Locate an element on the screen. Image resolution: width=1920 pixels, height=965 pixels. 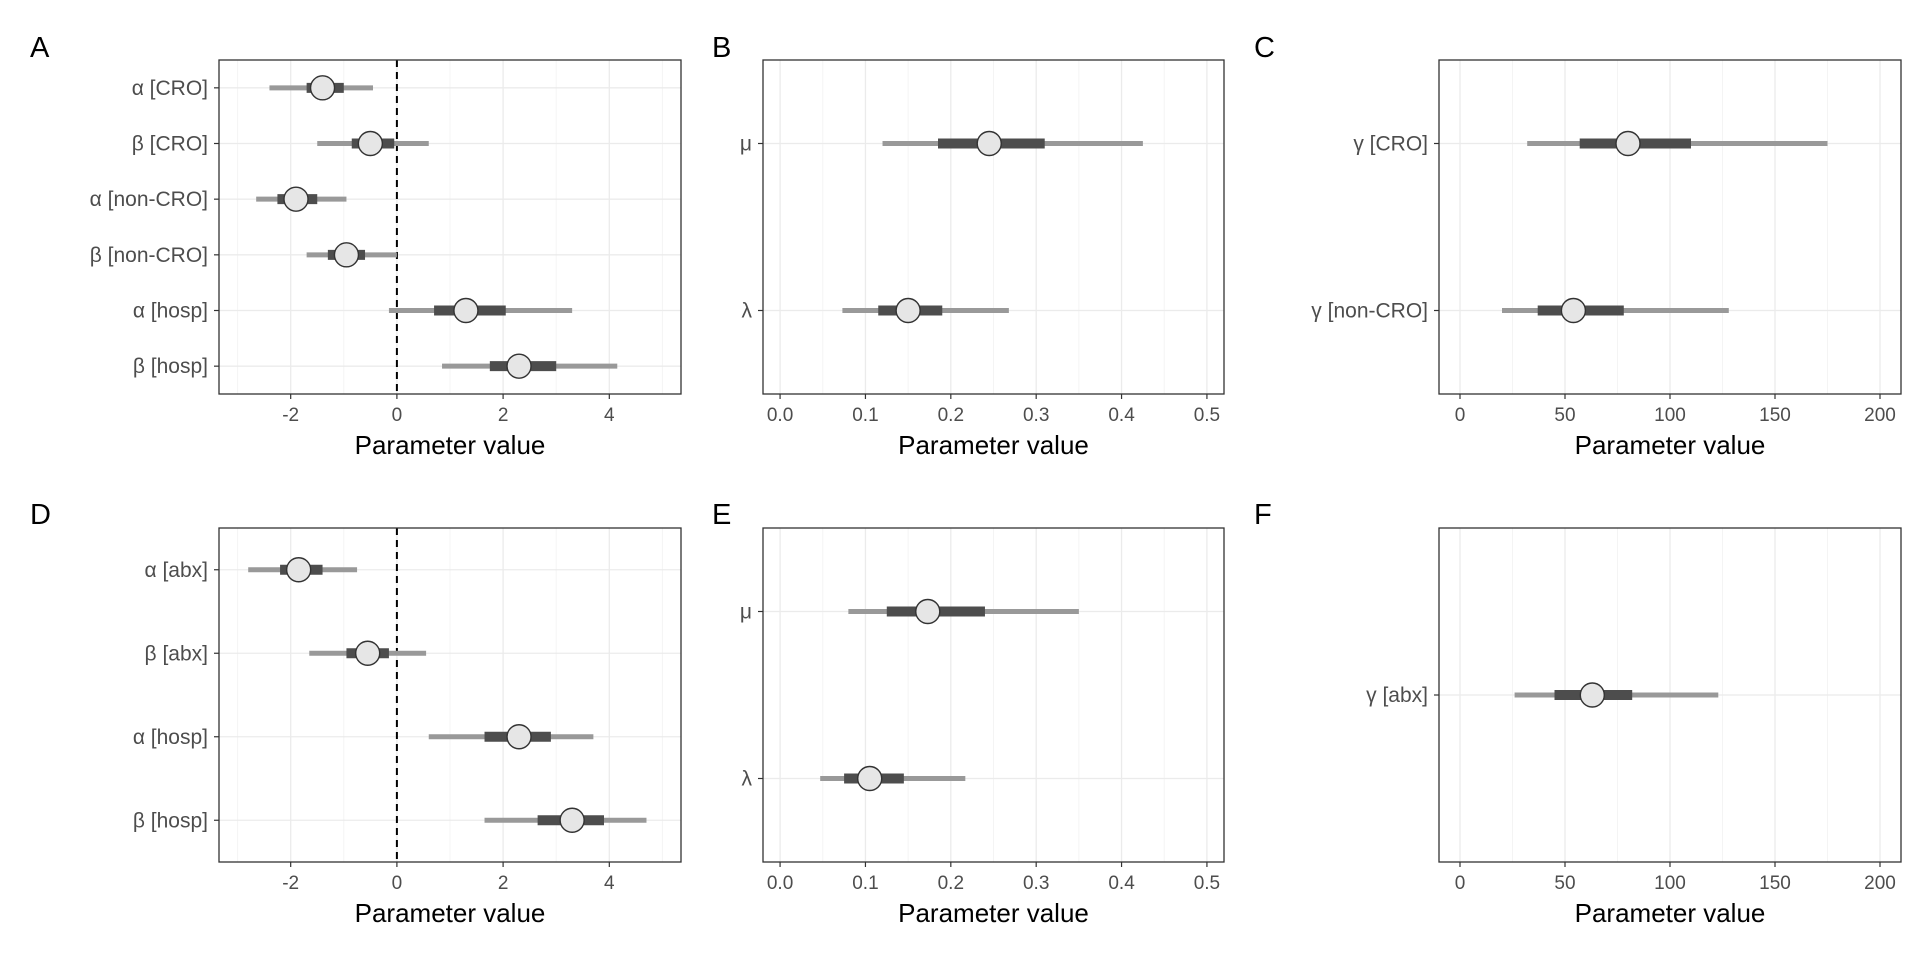
y-tick-label: β [abx] is located at coordinates (176, 653).